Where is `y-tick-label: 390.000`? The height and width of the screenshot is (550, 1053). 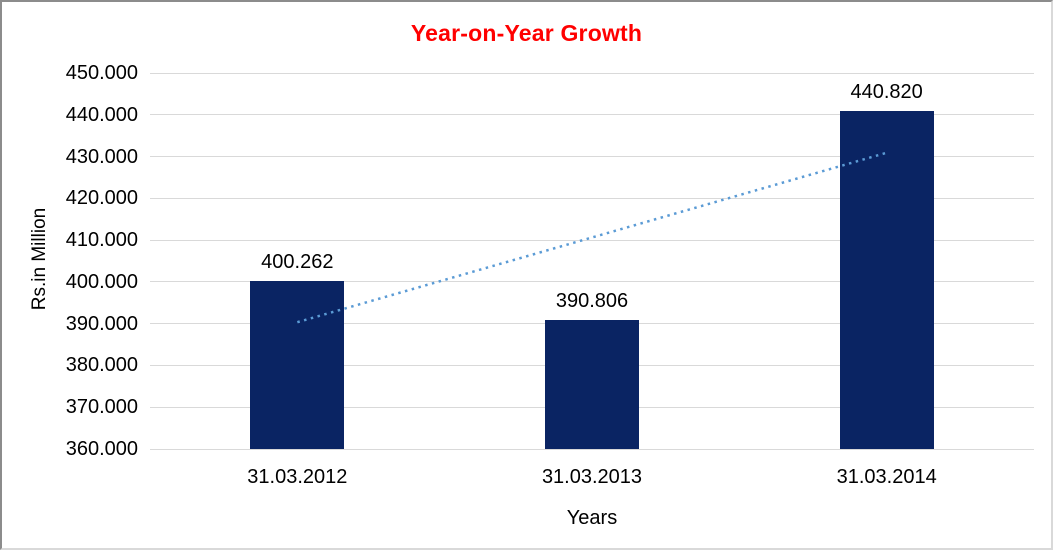 y-tick-label: 390.000 is located at coordinates (101, 323).